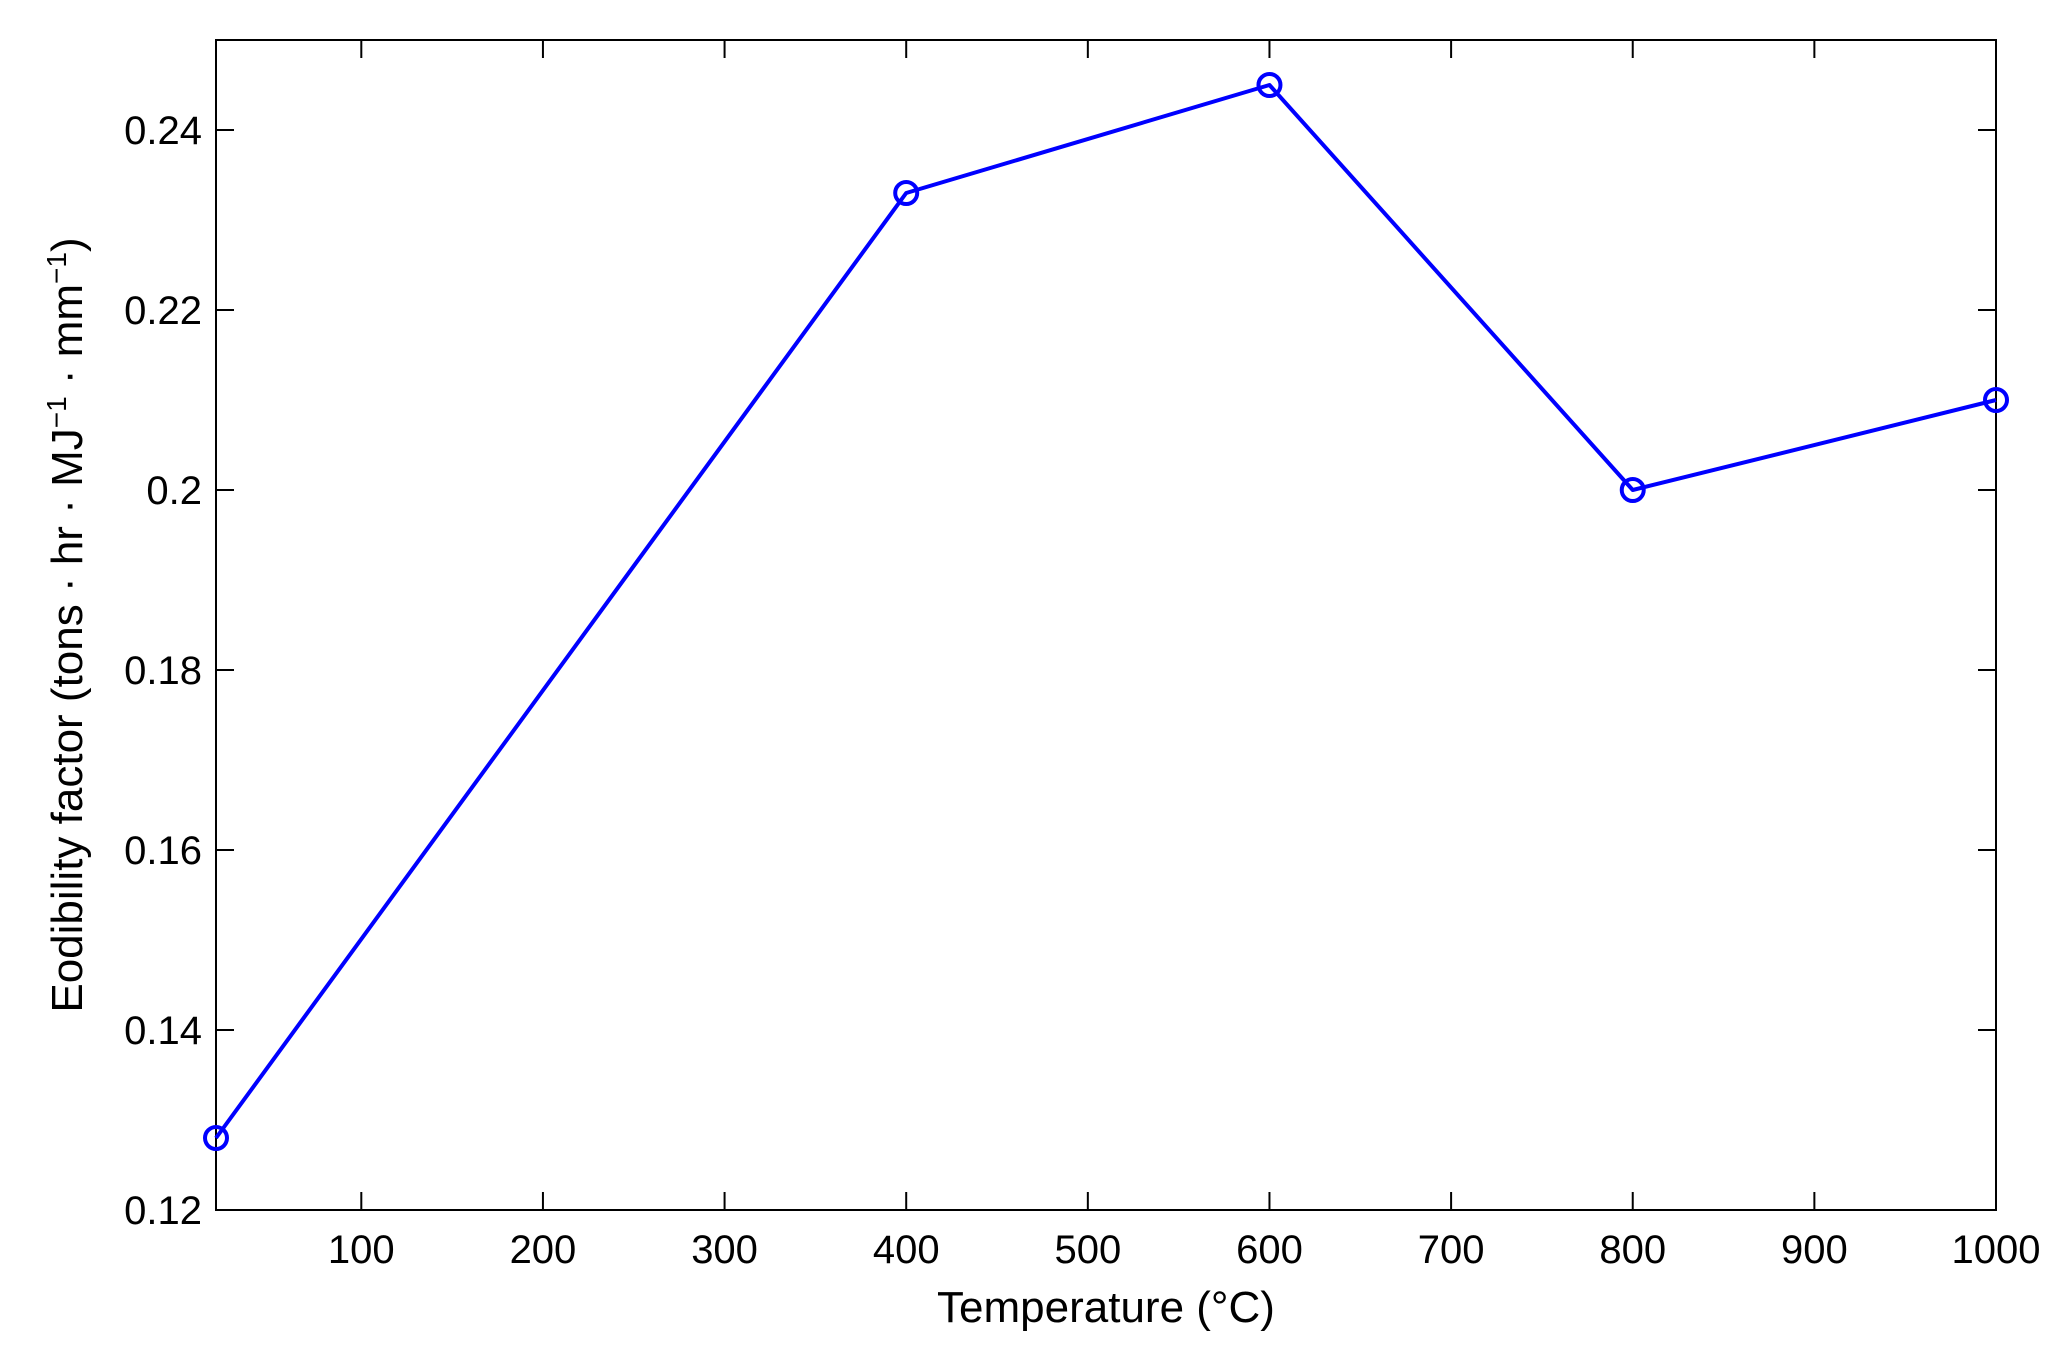 This screenshot has height=1355, width=2063. I want to click on y-tick-label: 0.16, so click(163, 851).